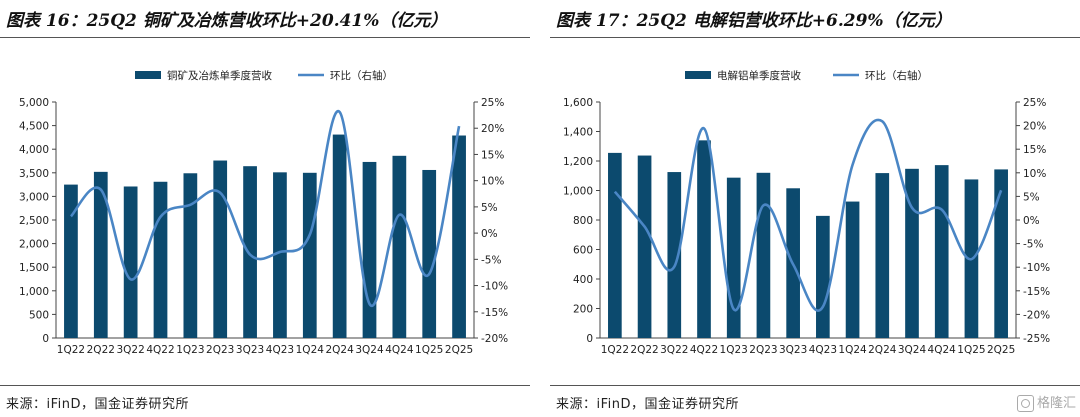 The width and height of the screenshot is (1080, 417). Describe the element at coordinates (34, 221) in the screenshot. I see `left-tick-label: 2,500` at that location.